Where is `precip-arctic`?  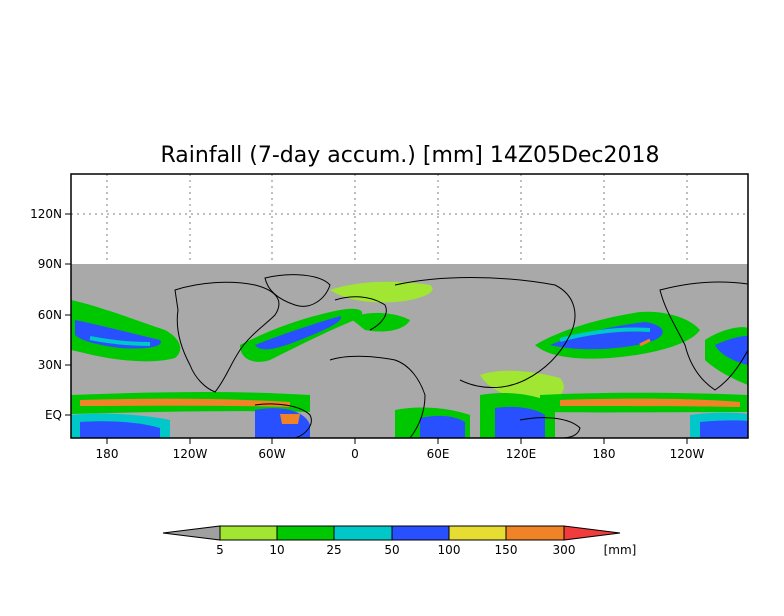
precip-arctic is located at coordinates (381, 292).